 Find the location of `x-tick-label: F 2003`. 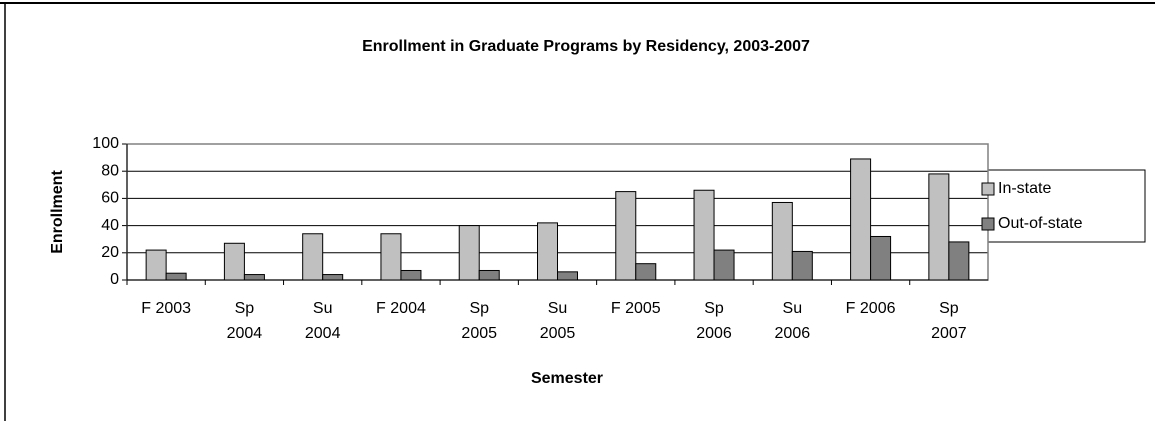

x-tick-label: F 2003 is located at coordinates (166, 308).